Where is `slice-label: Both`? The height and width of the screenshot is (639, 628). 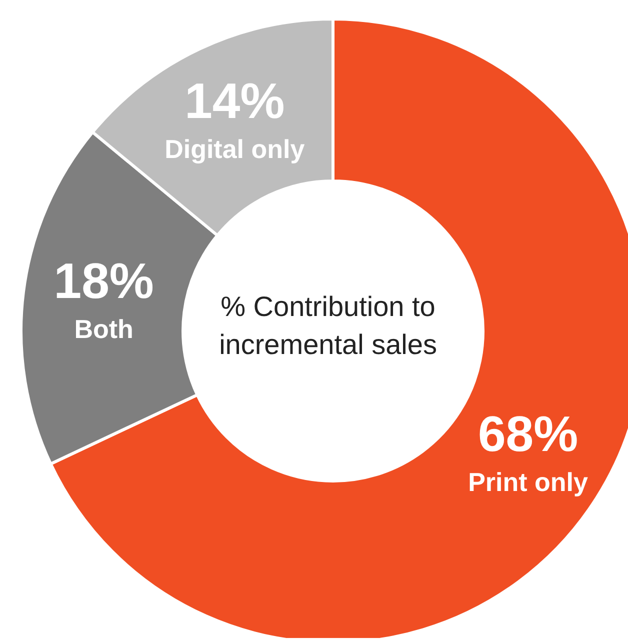
slice-label: Both is located at coordinates (104, 329).